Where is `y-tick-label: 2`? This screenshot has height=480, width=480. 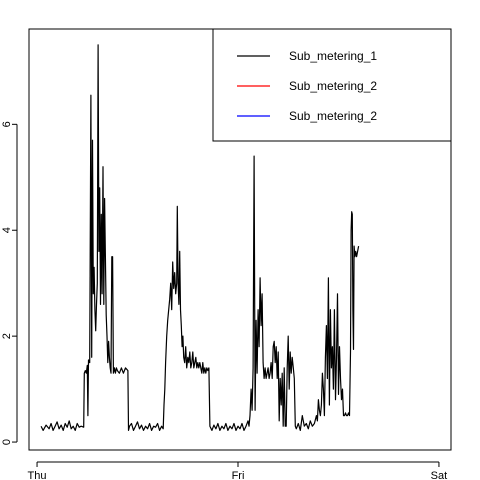 y-tick-label: 2 is located at coordinates (7, 336).